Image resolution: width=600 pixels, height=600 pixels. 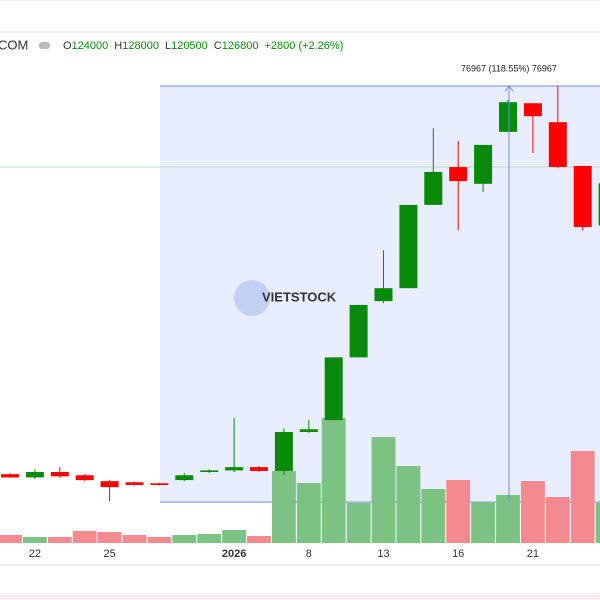 What do you see at coordinates (35, 554) in the screenshot?
I see `x-tick-label: 22` at bounding box center [35, 554].